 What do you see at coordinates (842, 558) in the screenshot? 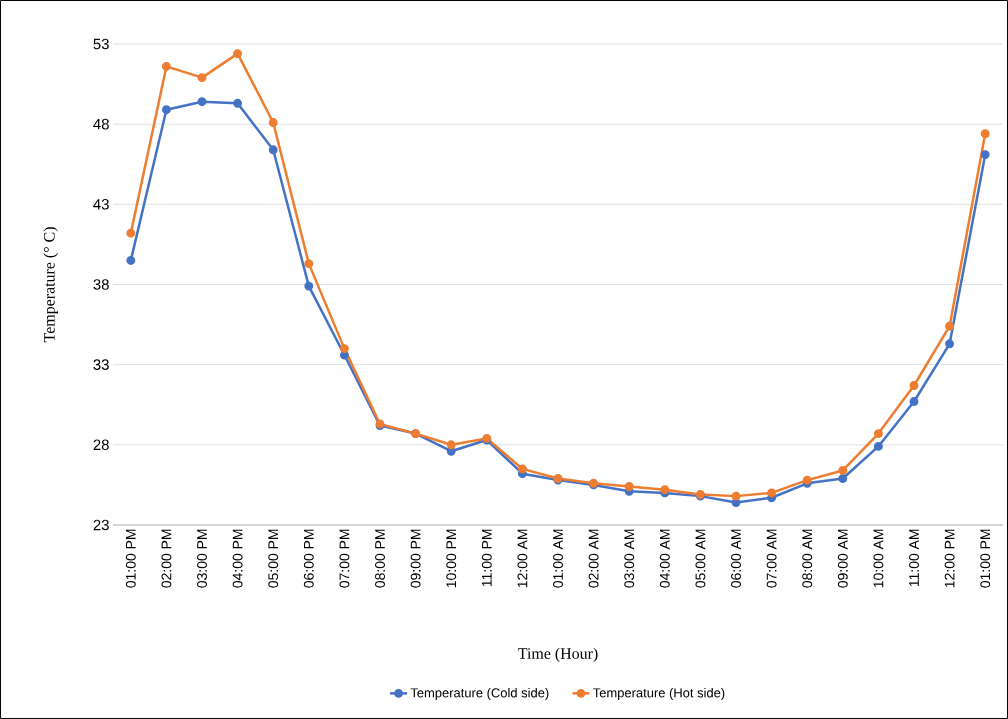
I see `x-tick-label: 09:00 AM` at bounding box center [842, 558].